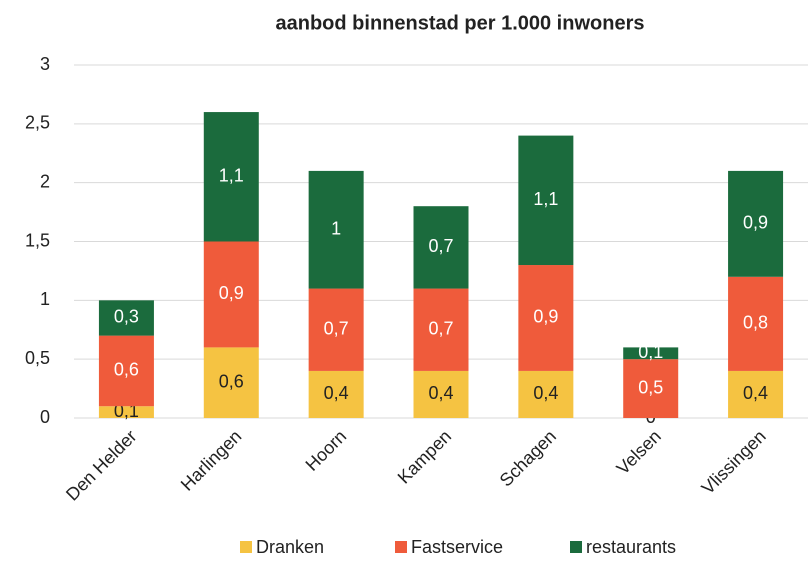 The height and width of the screenshot is (564, 810). Describe the element at coordinates (734, 462) in the screenshot. I see `x-tick-label: Vlissingen` at that location.